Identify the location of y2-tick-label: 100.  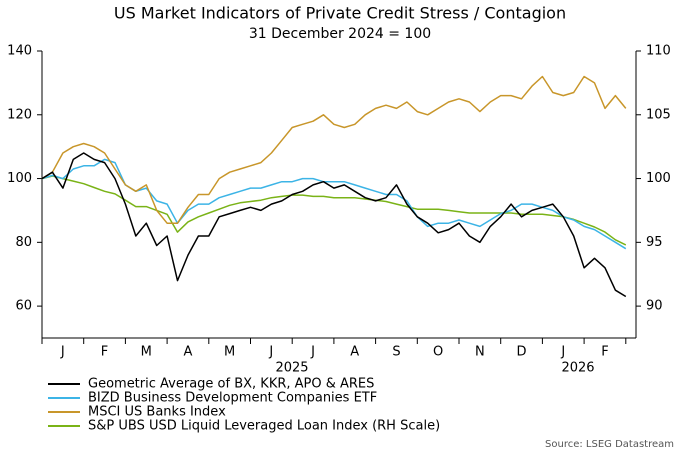
(658, 178).